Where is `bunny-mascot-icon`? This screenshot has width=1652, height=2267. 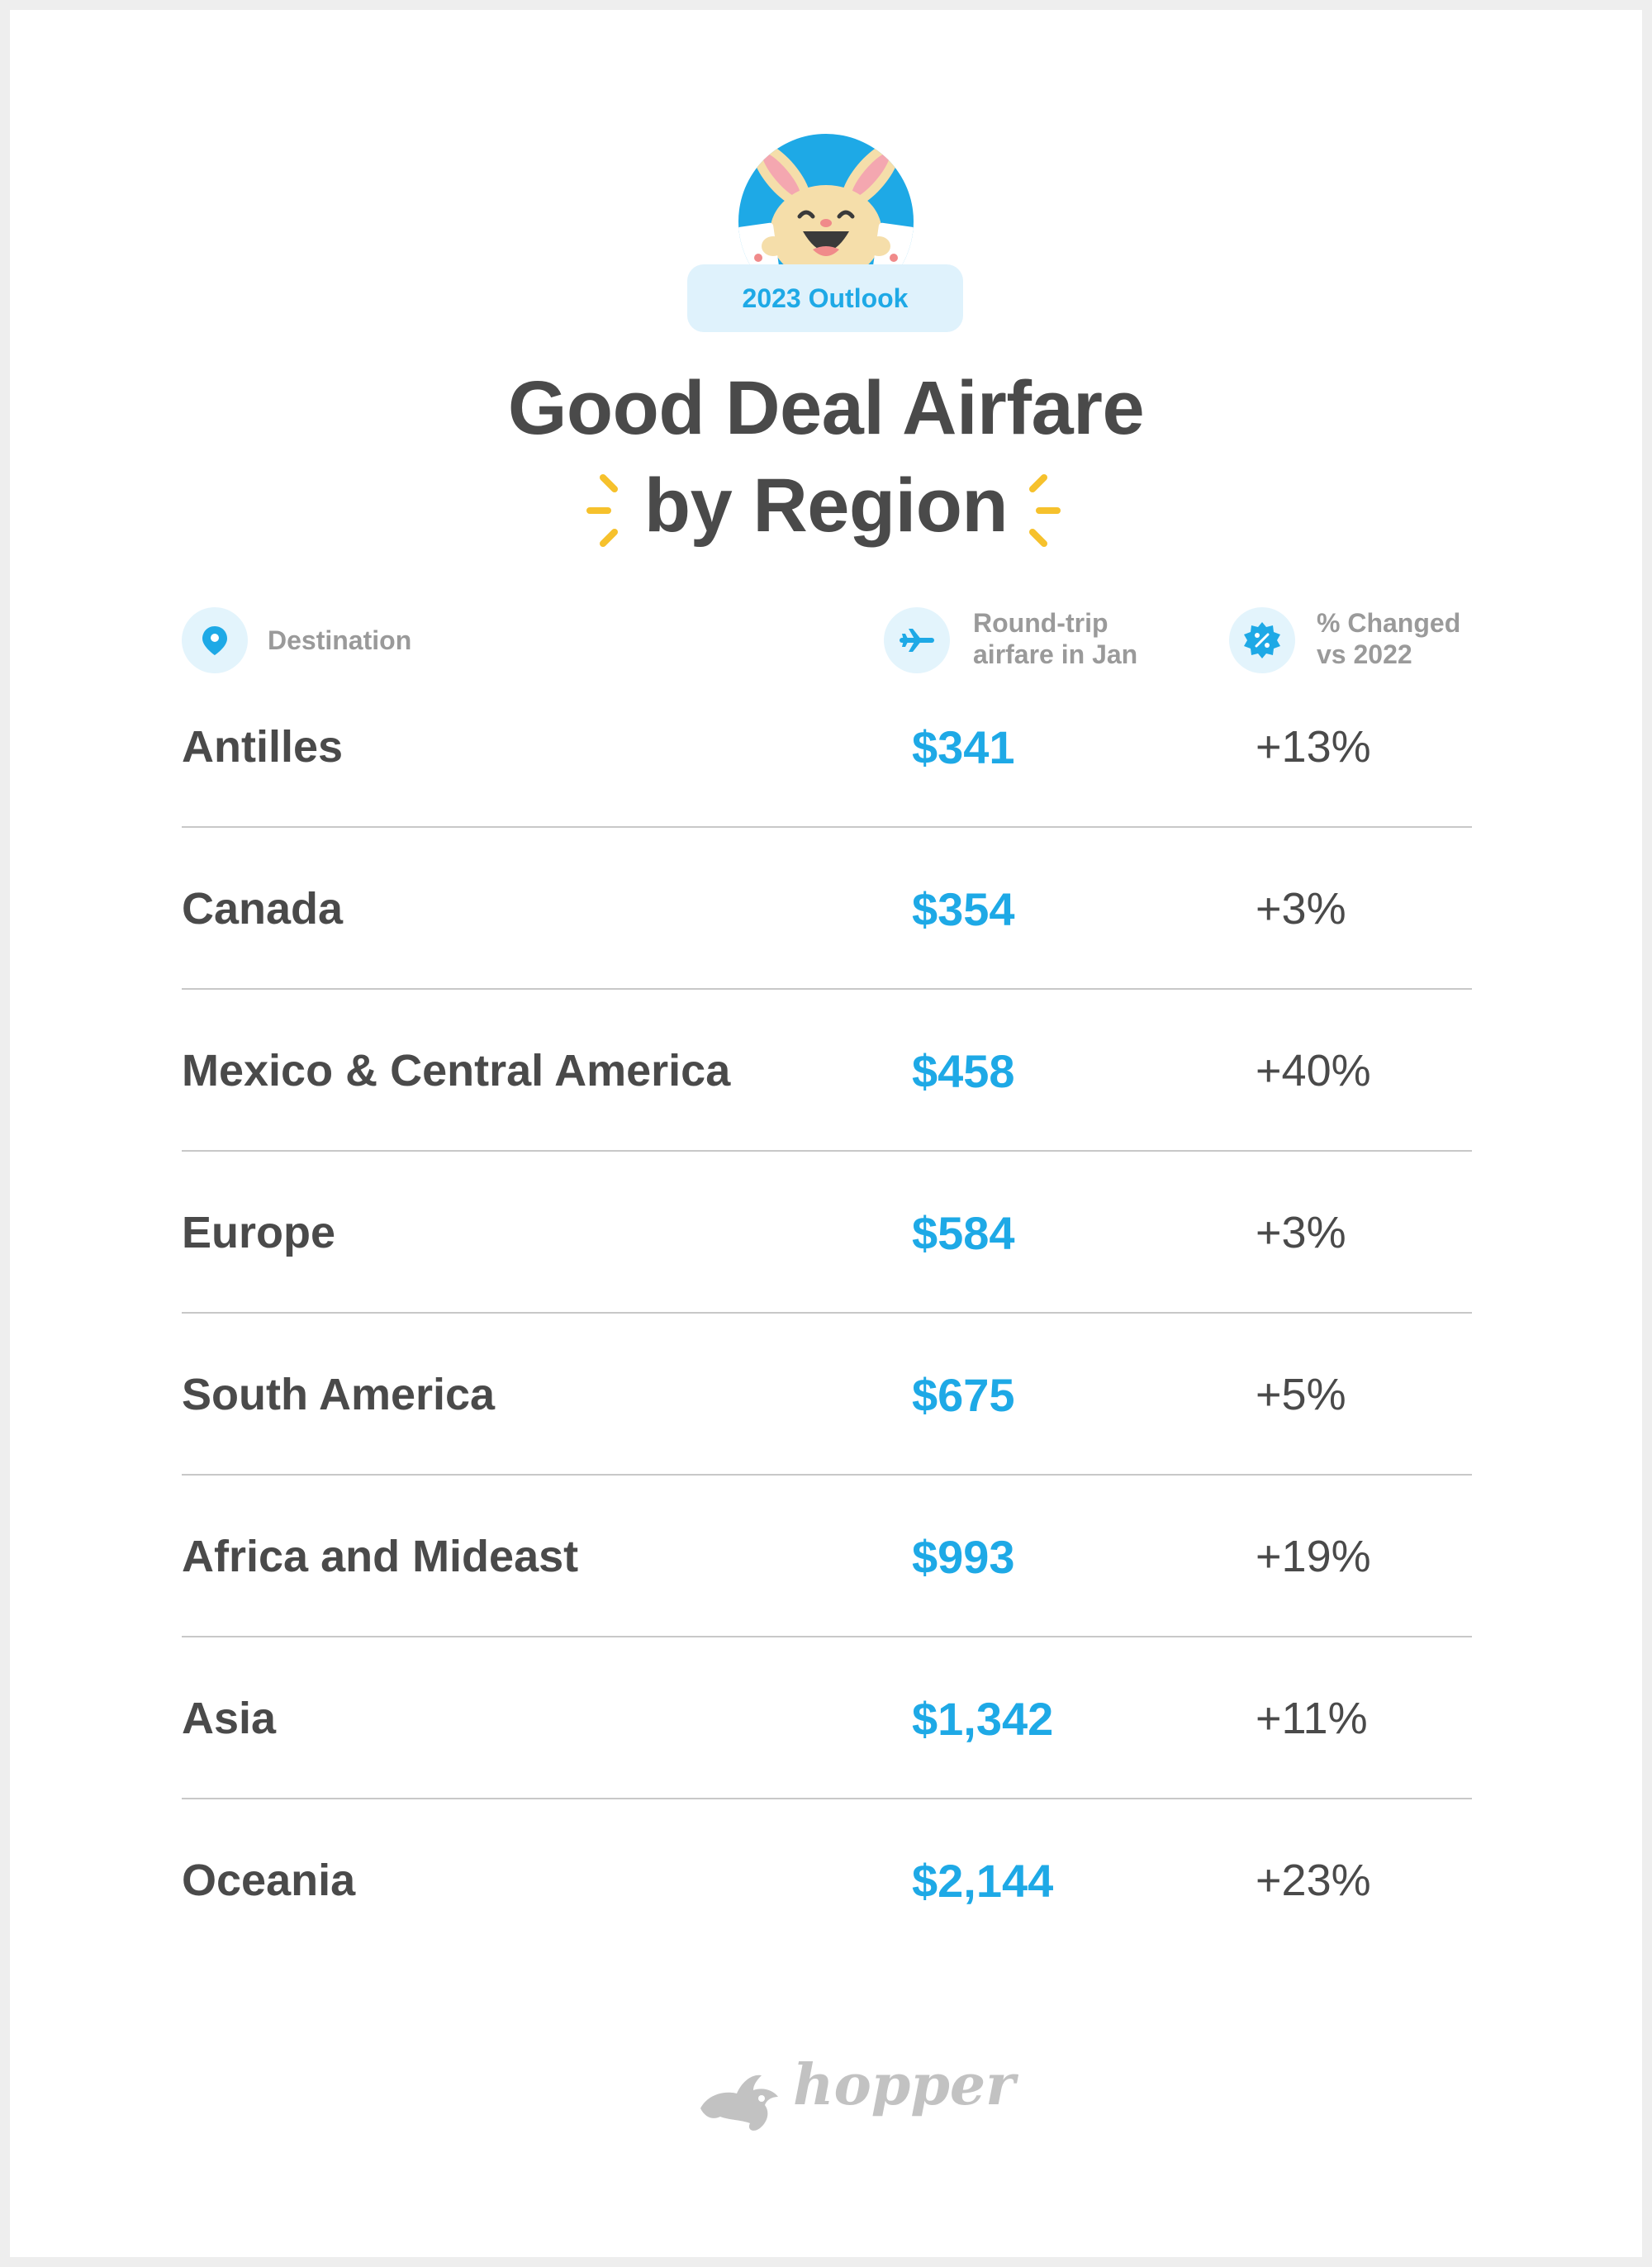
bunny-mascot-icon is located at coordinates (826, 204).